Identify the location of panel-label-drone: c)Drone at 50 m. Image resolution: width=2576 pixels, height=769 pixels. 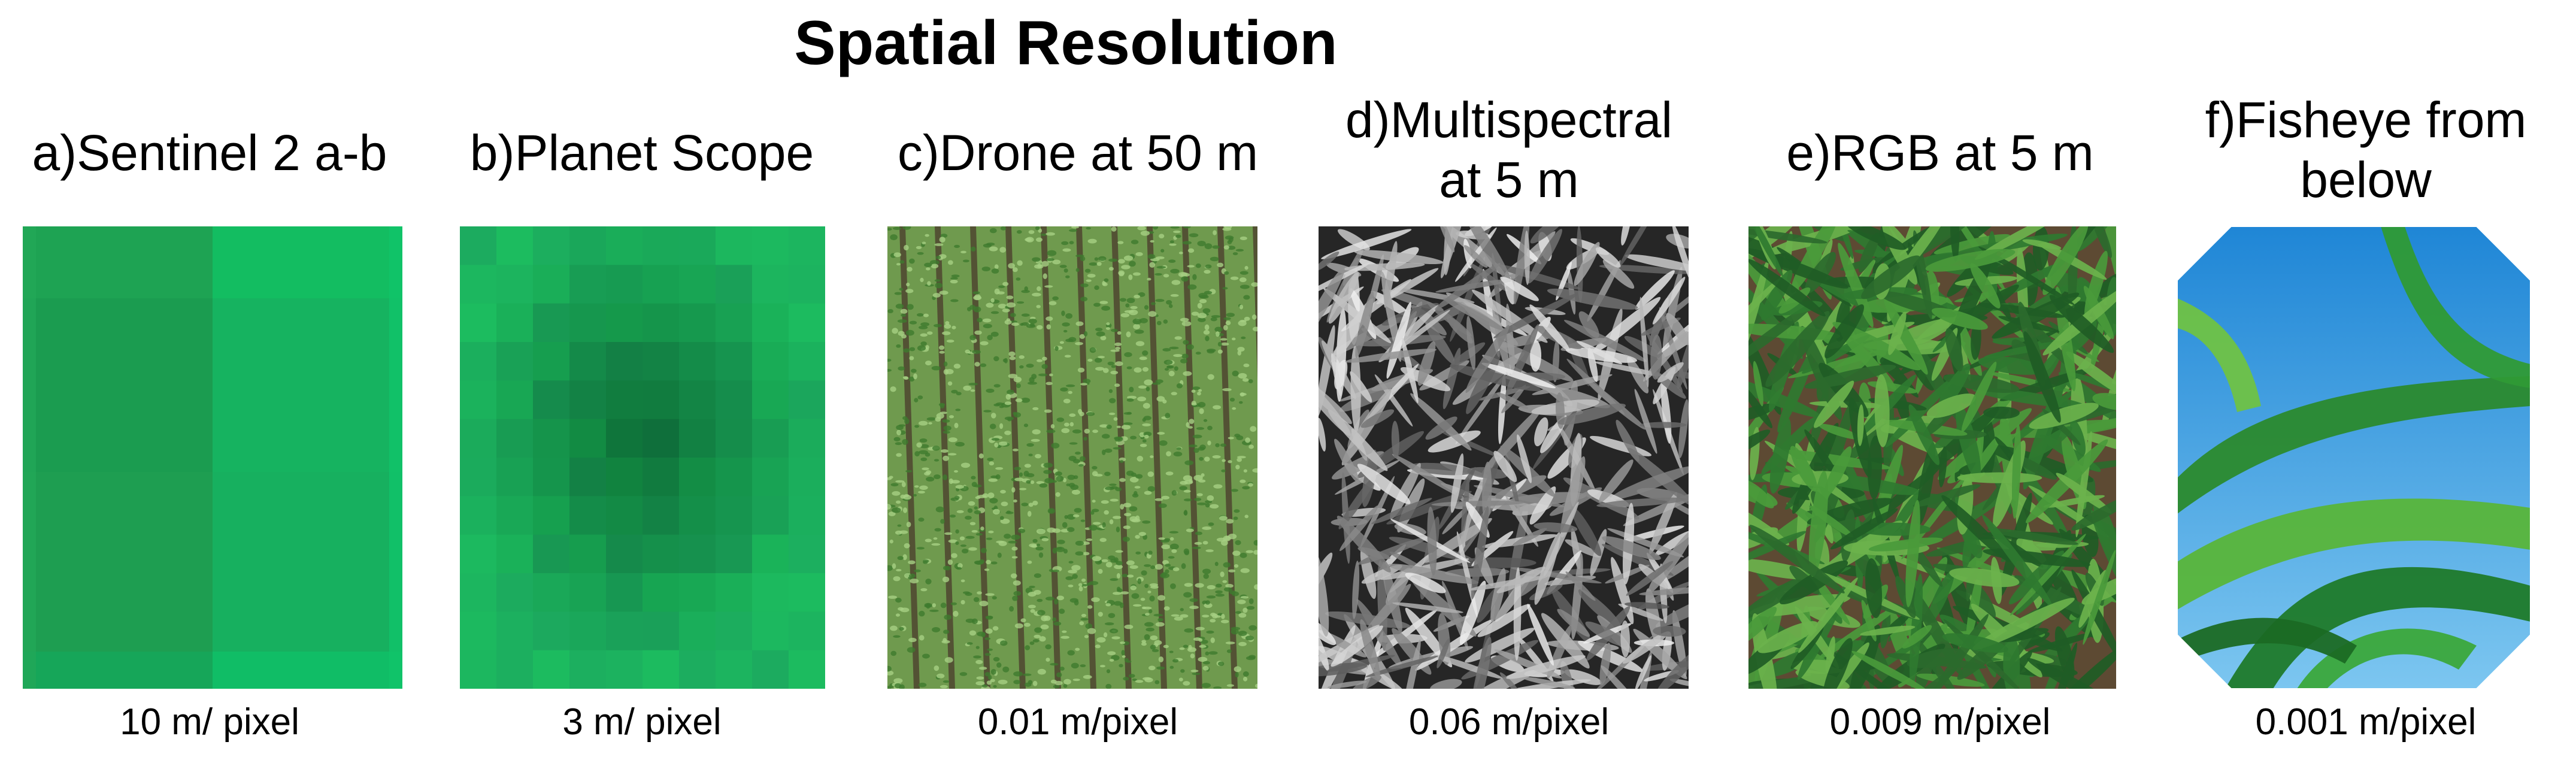
(1078, 153).